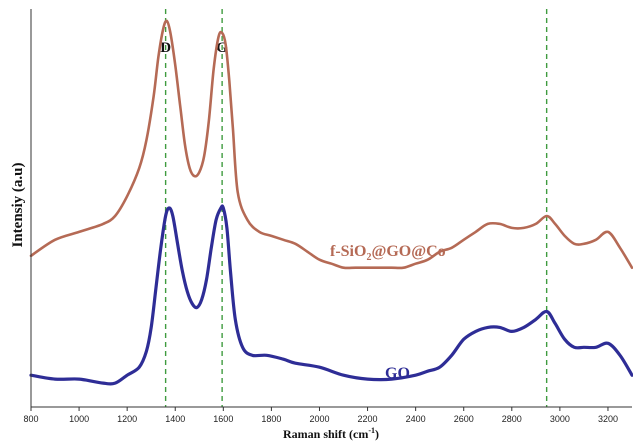  Describe the element at coordinates (271, 419) in the screenshot. I see `x-tick-label-1800: 1800` at that location.